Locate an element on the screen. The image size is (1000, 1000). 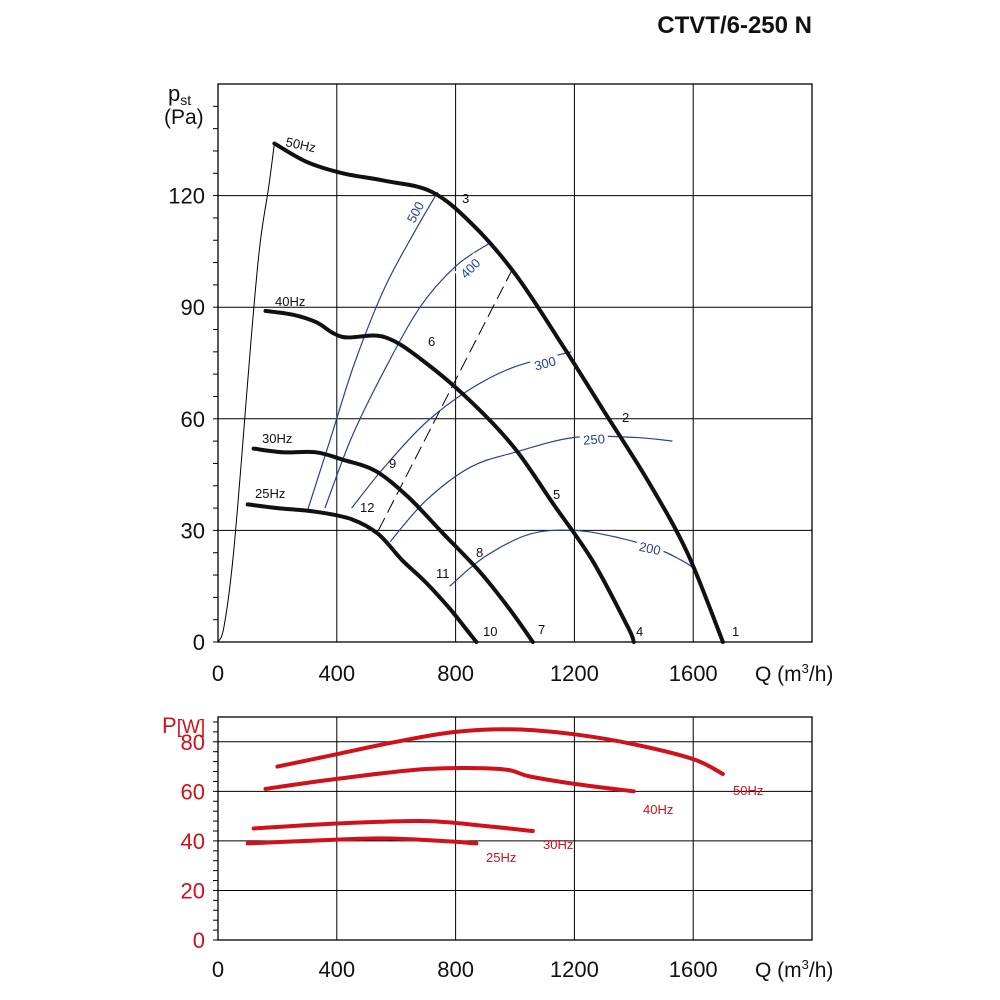
fan-curve-label: 40Hz is located at coordinates (290, 301).